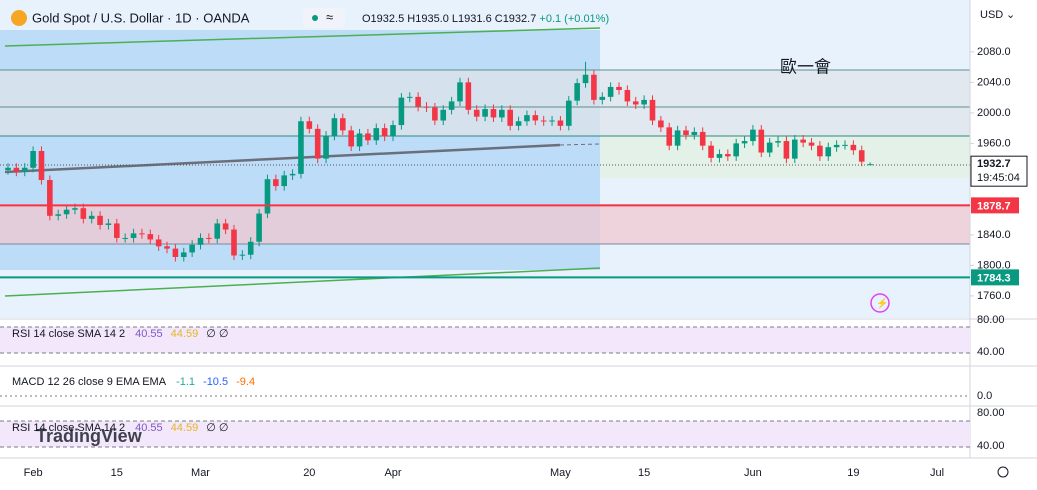 The image size is (1037, 490). Describe the element at coordinates (560, 473) in the screenshot. I see `x-tick-label: May` at that location.